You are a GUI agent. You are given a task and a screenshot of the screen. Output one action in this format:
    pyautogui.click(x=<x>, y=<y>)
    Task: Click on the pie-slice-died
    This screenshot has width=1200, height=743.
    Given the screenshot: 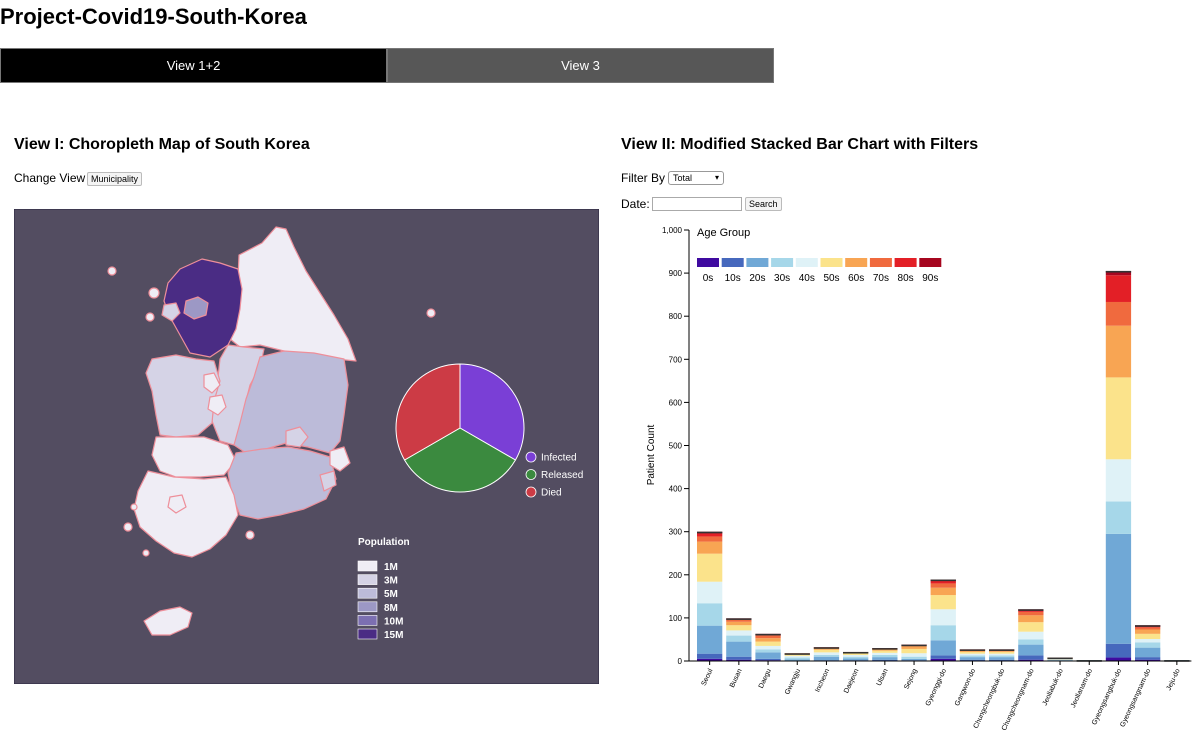 What is the action you would take?
    pyautogui.click(x=428, y=412)
    